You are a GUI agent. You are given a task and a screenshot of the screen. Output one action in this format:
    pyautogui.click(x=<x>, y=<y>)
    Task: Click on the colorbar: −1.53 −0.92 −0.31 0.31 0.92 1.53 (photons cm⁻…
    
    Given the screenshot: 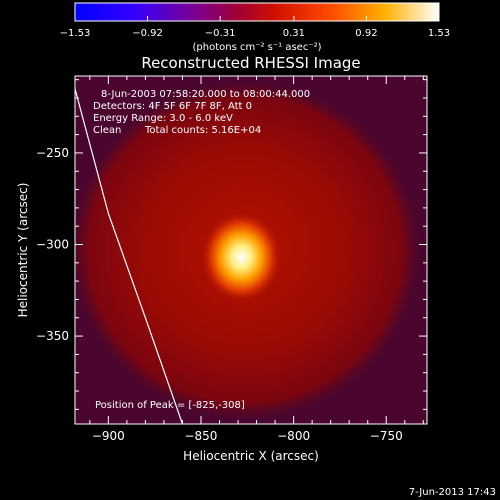 What is the action you would take?
    pyautogui.click(x=255, y=27)
    